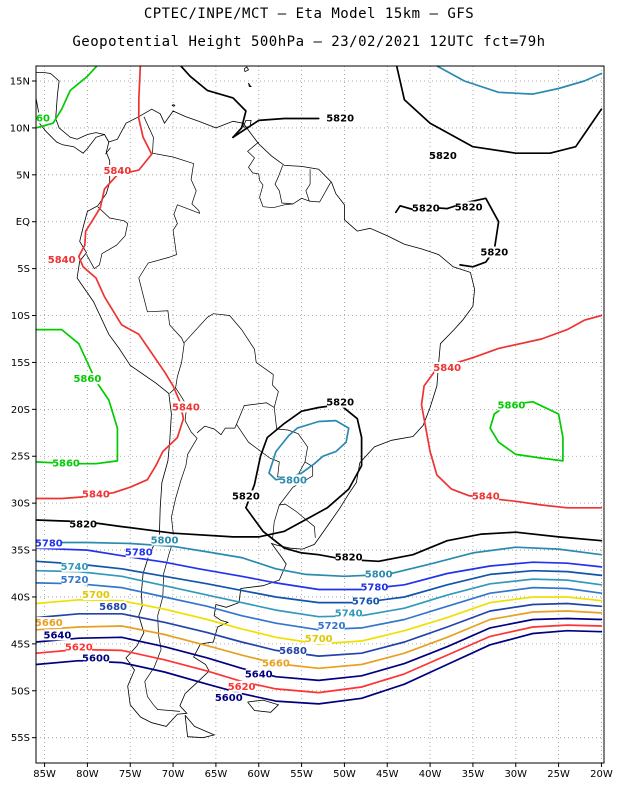 The width and height of the screenshot is (618, 800). I want to click on lat-tick-label: 55S, so click(20, 738).